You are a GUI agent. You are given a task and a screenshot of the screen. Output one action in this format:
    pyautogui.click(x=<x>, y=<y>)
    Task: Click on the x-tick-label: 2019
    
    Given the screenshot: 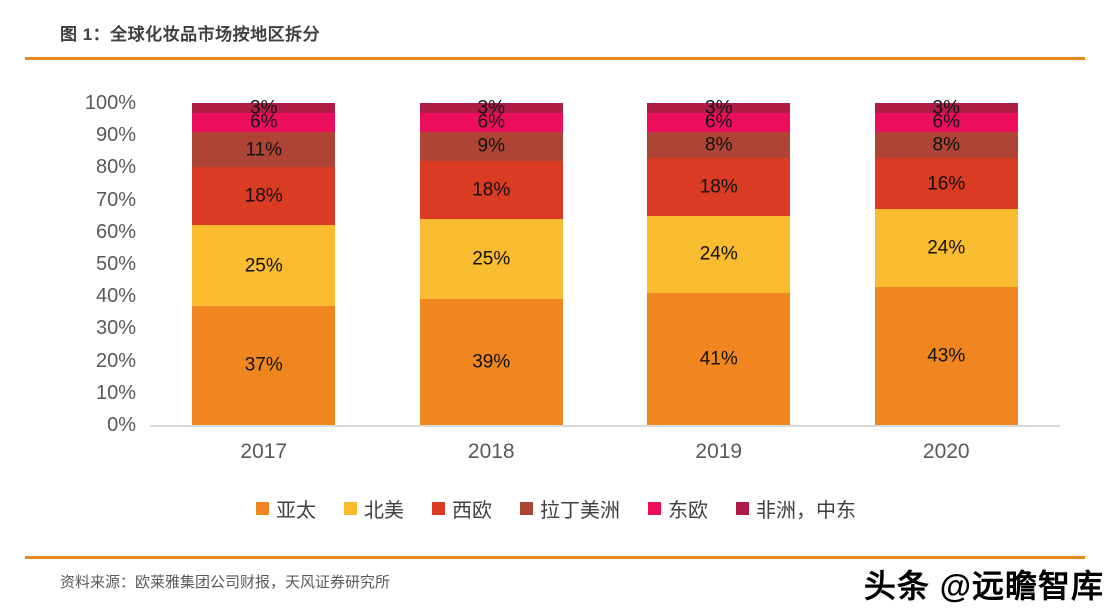 What is the action you would take?
    pyautogui.click(x=719, y=451)
    